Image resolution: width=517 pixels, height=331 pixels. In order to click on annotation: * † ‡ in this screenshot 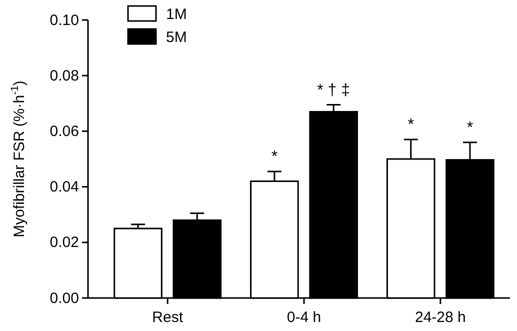, I will do `click(333, 90)`.